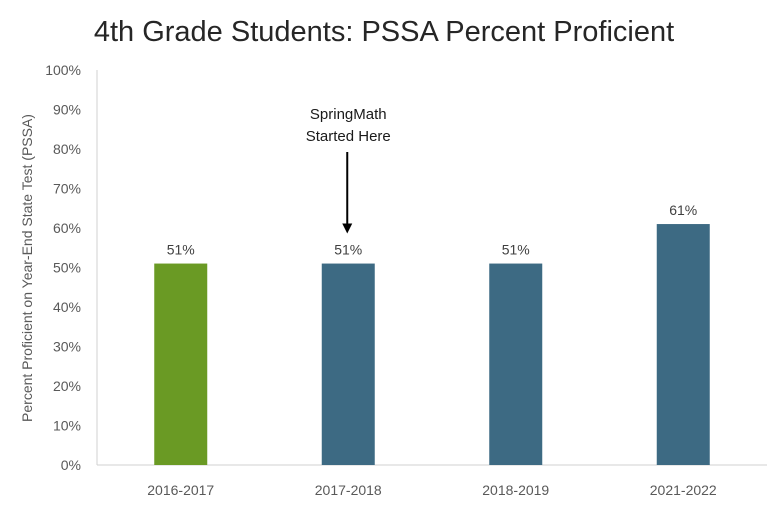 This screenshot has width=768, height=512. Describe the element at coordinates (348, 114) in the screenshot. I see `annotation-text-line-1: SpringMath` at that location.